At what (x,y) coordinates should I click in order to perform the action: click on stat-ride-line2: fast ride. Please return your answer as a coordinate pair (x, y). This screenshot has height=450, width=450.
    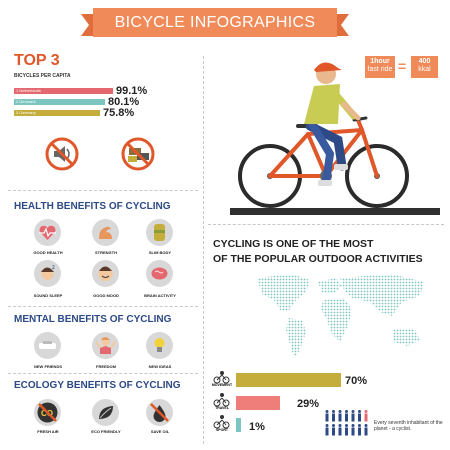
    Looking at the image, I should click on (380, 69).